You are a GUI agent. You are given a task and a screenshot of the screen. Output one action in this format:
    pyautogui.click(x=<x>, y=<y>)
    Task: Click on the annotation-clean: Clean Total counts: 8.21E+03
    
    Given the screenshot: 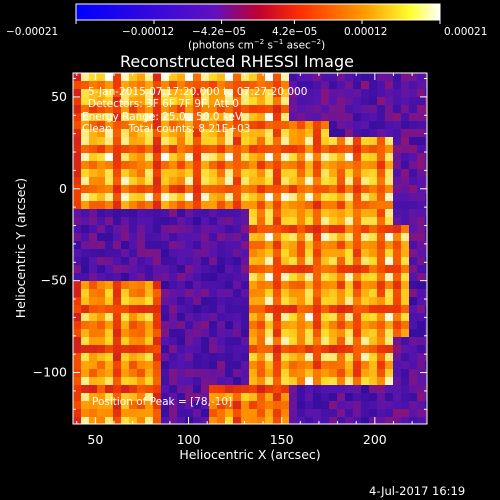 What is the action you would take?
    pyautogui.click(x=166, y=129)
    